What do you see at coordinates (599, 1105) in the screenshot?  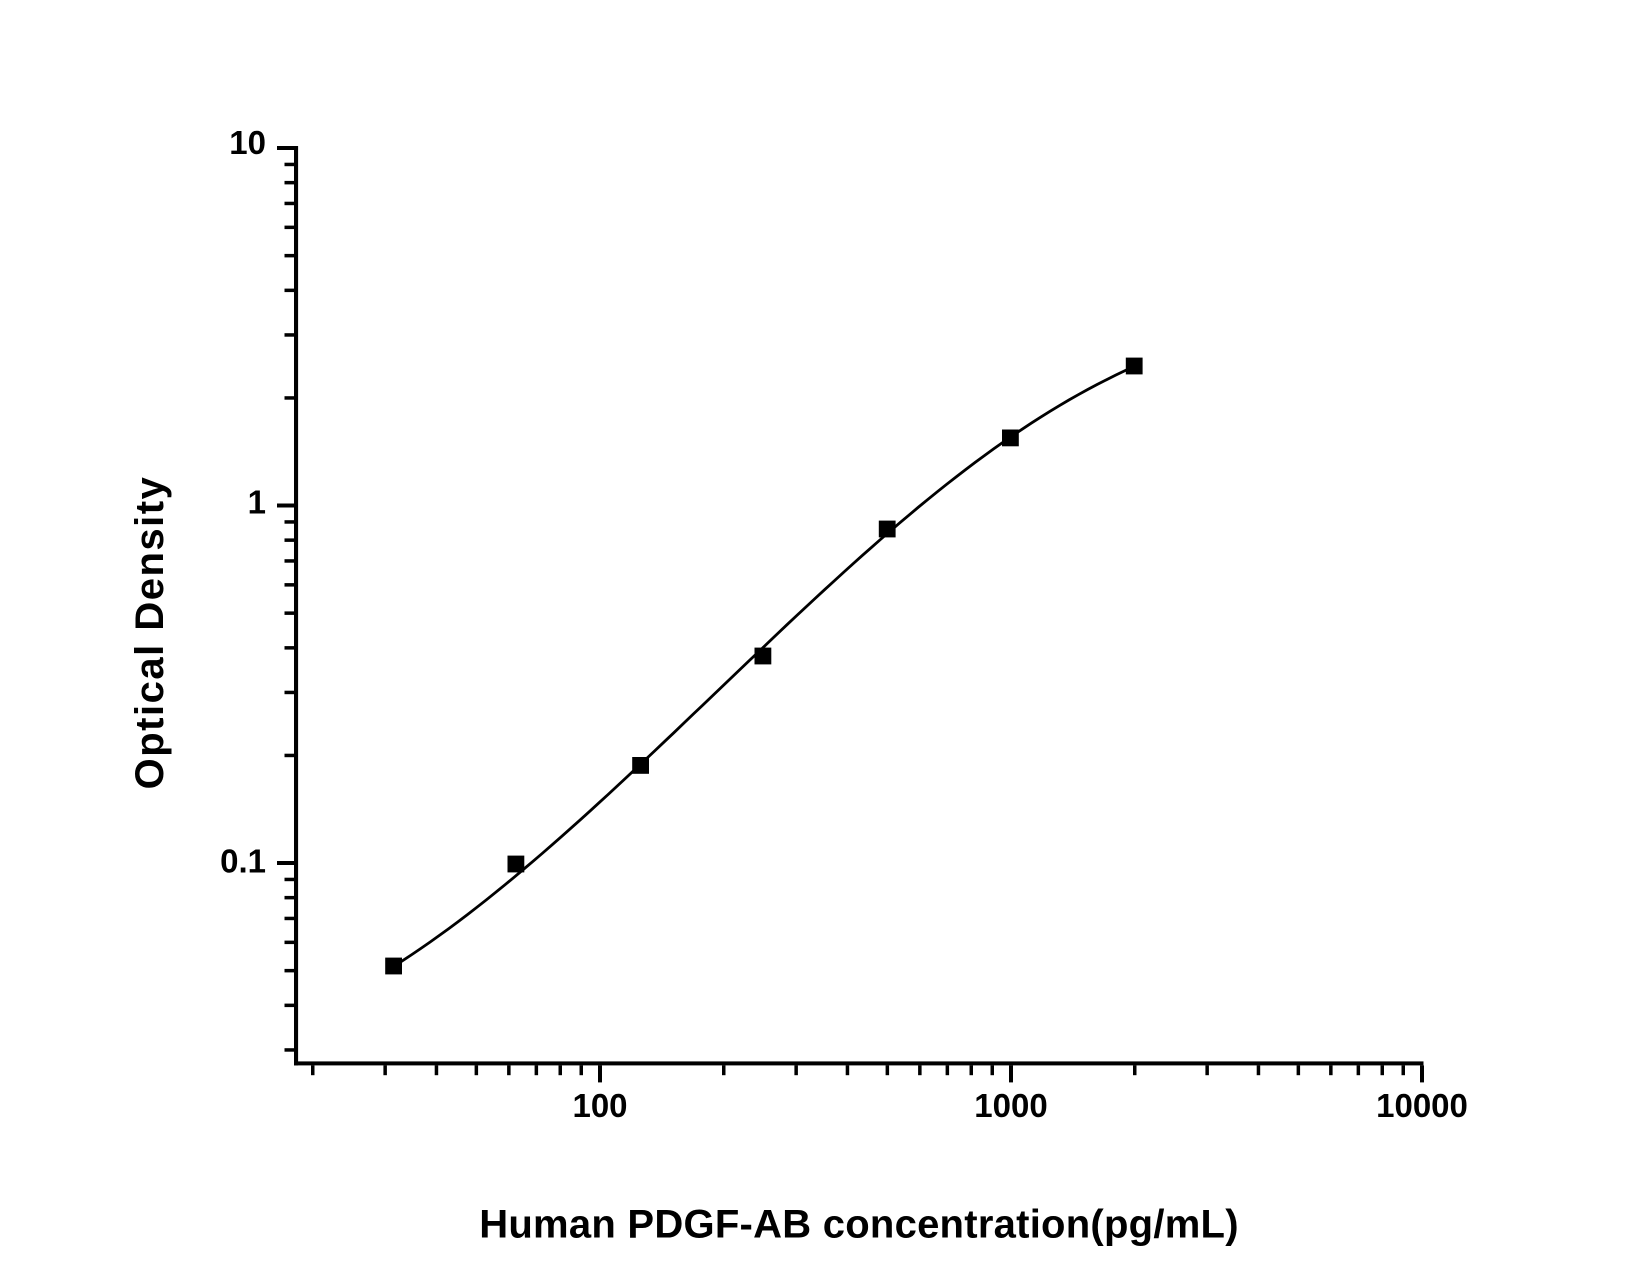 I see `svg-text: 100` at bounding box center [599, 1105].